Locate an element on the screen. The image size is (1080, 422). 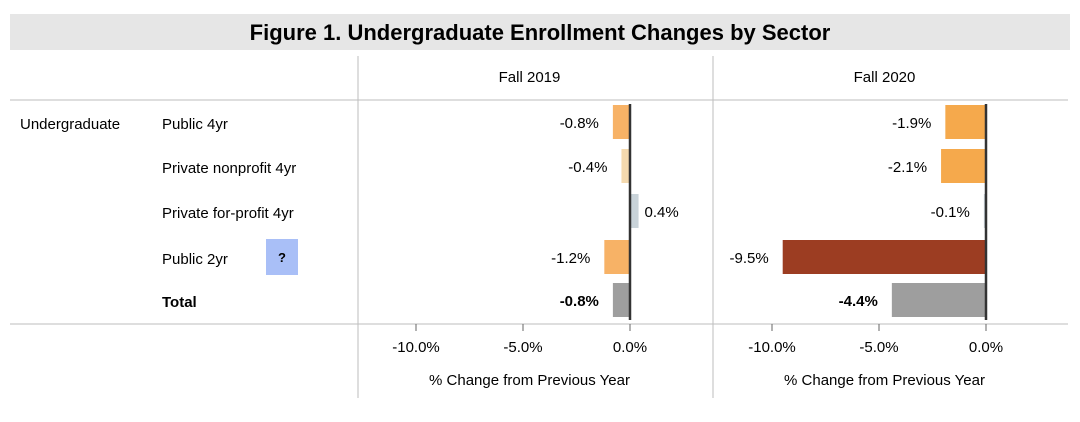
row-label: Public 4yr is located at coordinates (195, 124).